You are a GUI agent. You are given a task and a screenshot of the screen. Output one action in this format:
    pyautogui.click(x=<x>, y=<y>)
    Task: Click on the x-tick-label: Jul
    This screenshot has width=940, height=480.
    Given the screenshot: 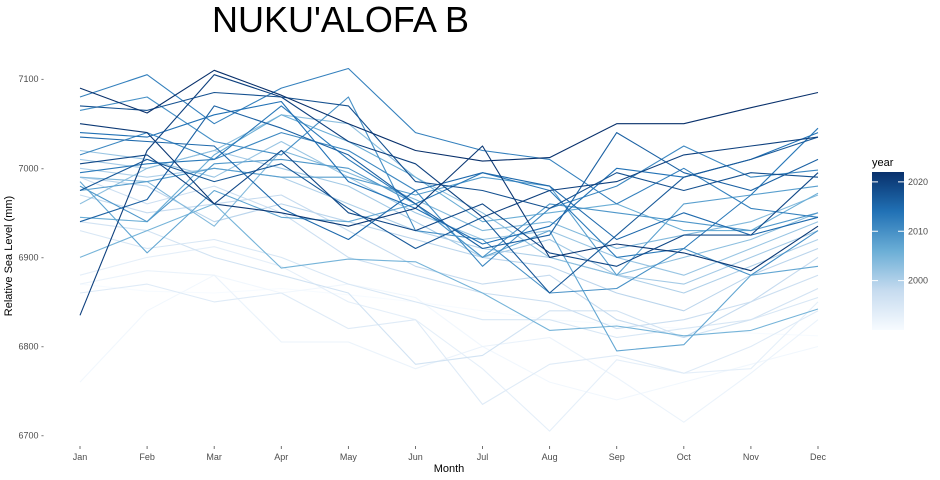 What is the action you would take?
    pyautogui.click(x=483, y=457)
    